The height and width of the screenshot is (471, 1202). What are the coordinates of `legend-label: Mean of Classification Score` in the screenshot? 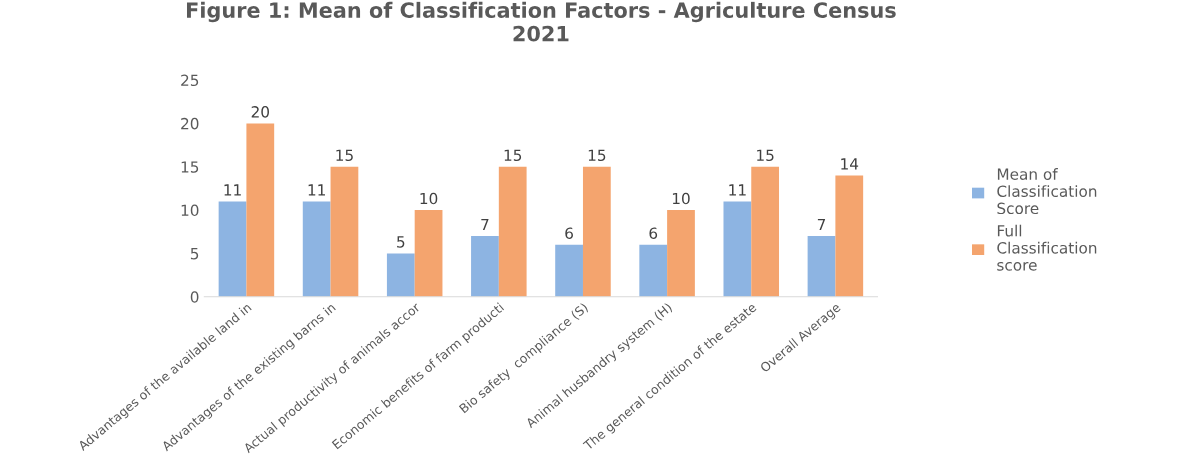 It's located at (1047, 191).